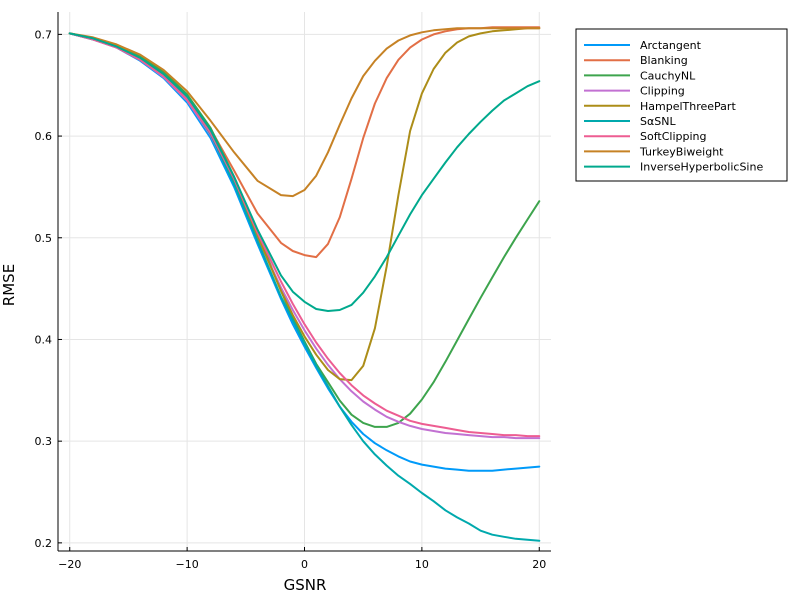 The width and height of the screenshot is (800, 600). What do you see at coordinates (658, 121) in the screenshot?
I see `legend-label: SαSNL` at bounding box center [658, 121].